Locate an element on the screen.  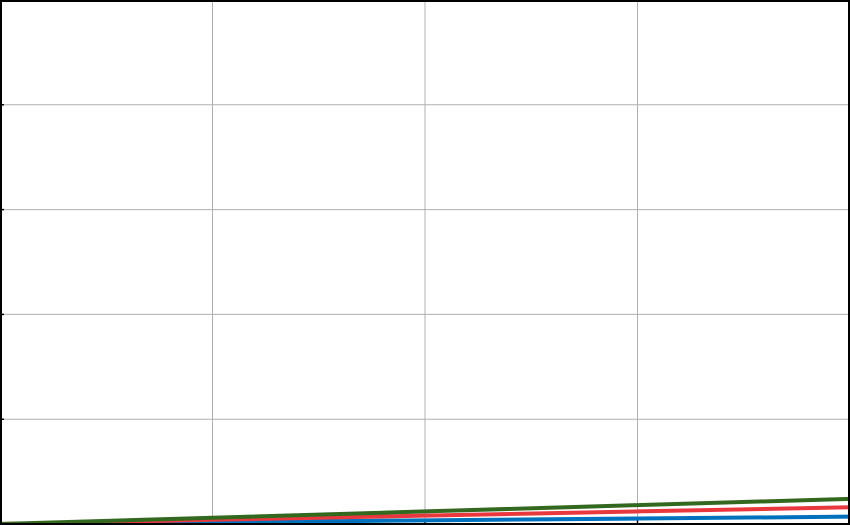
series-lines is located at coordinates (425, 510).